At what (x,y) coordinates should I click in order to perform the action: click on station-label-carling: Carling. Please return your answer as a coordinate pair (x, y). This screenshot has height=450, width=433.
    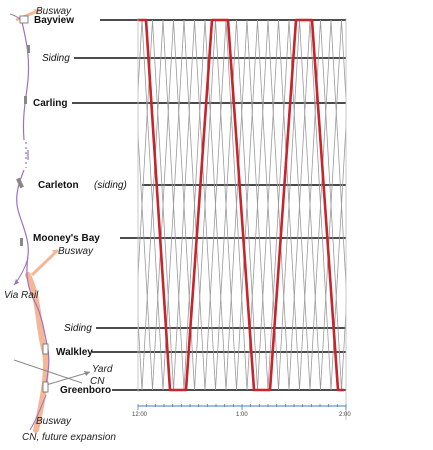
    Looking at the image, I should click on (50, 103).